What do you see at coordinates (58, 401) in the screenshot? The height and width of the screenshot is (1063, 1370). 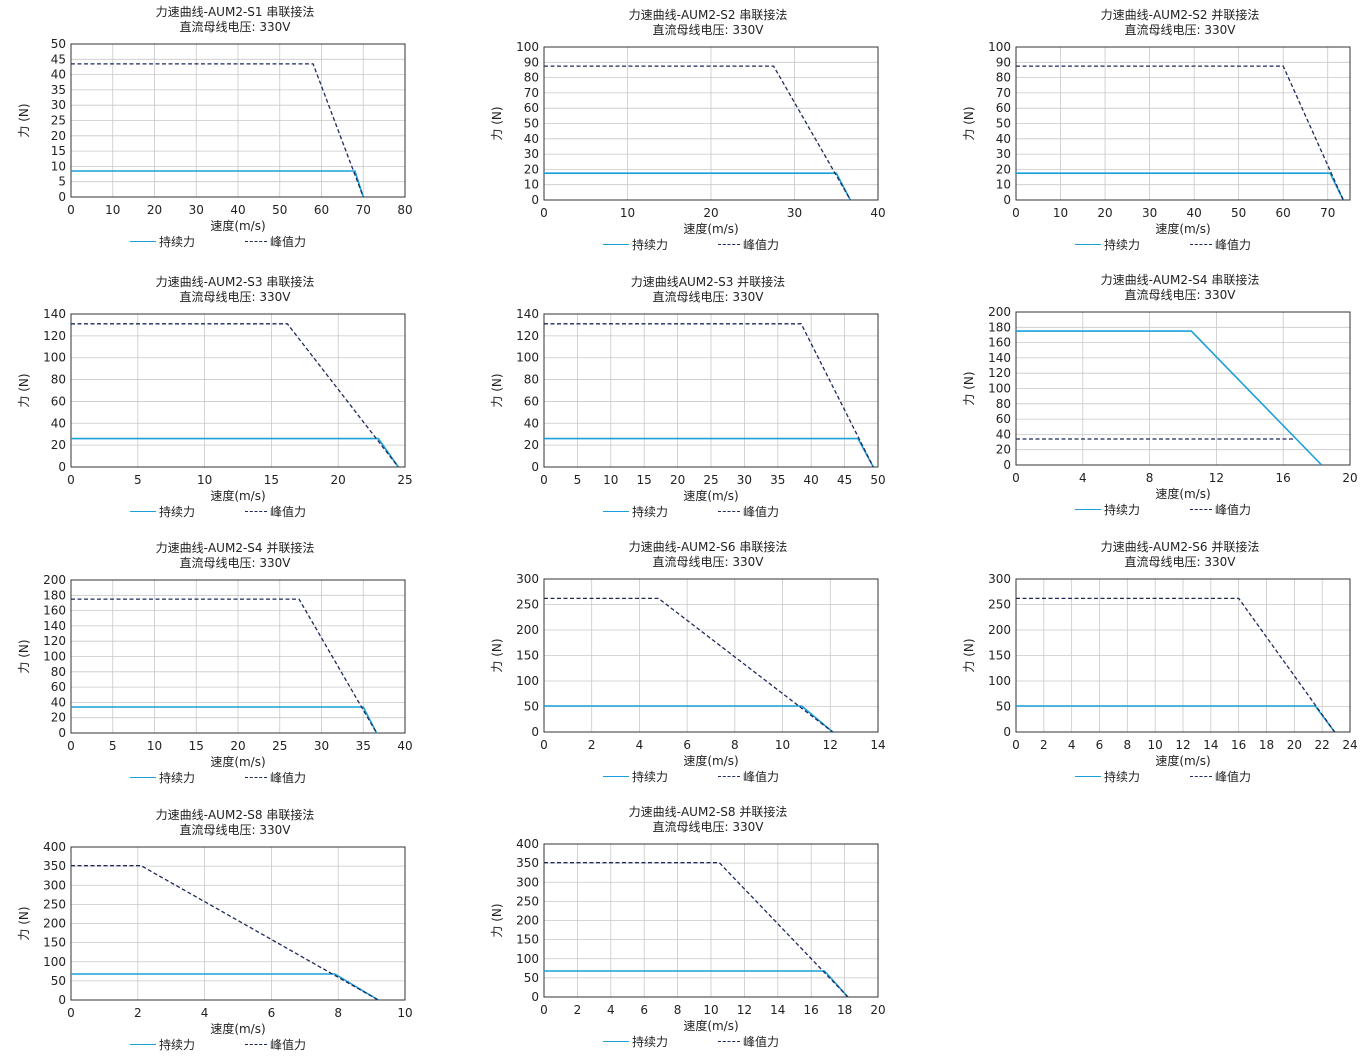 I see `y-tick-label: 60` at bounding box center [58, 401].